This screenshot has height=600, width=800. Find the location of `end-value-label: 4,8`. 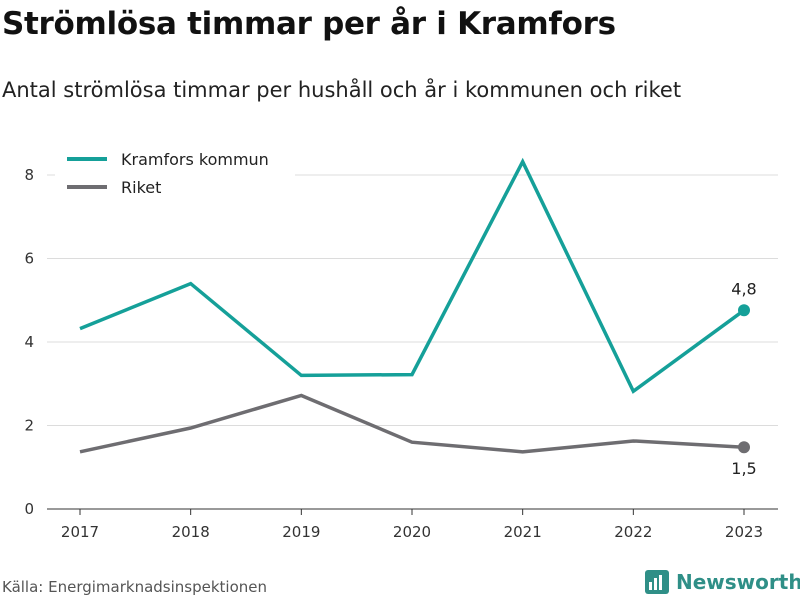

end-value-label: 4,8 is located at coordinates (743, 288).